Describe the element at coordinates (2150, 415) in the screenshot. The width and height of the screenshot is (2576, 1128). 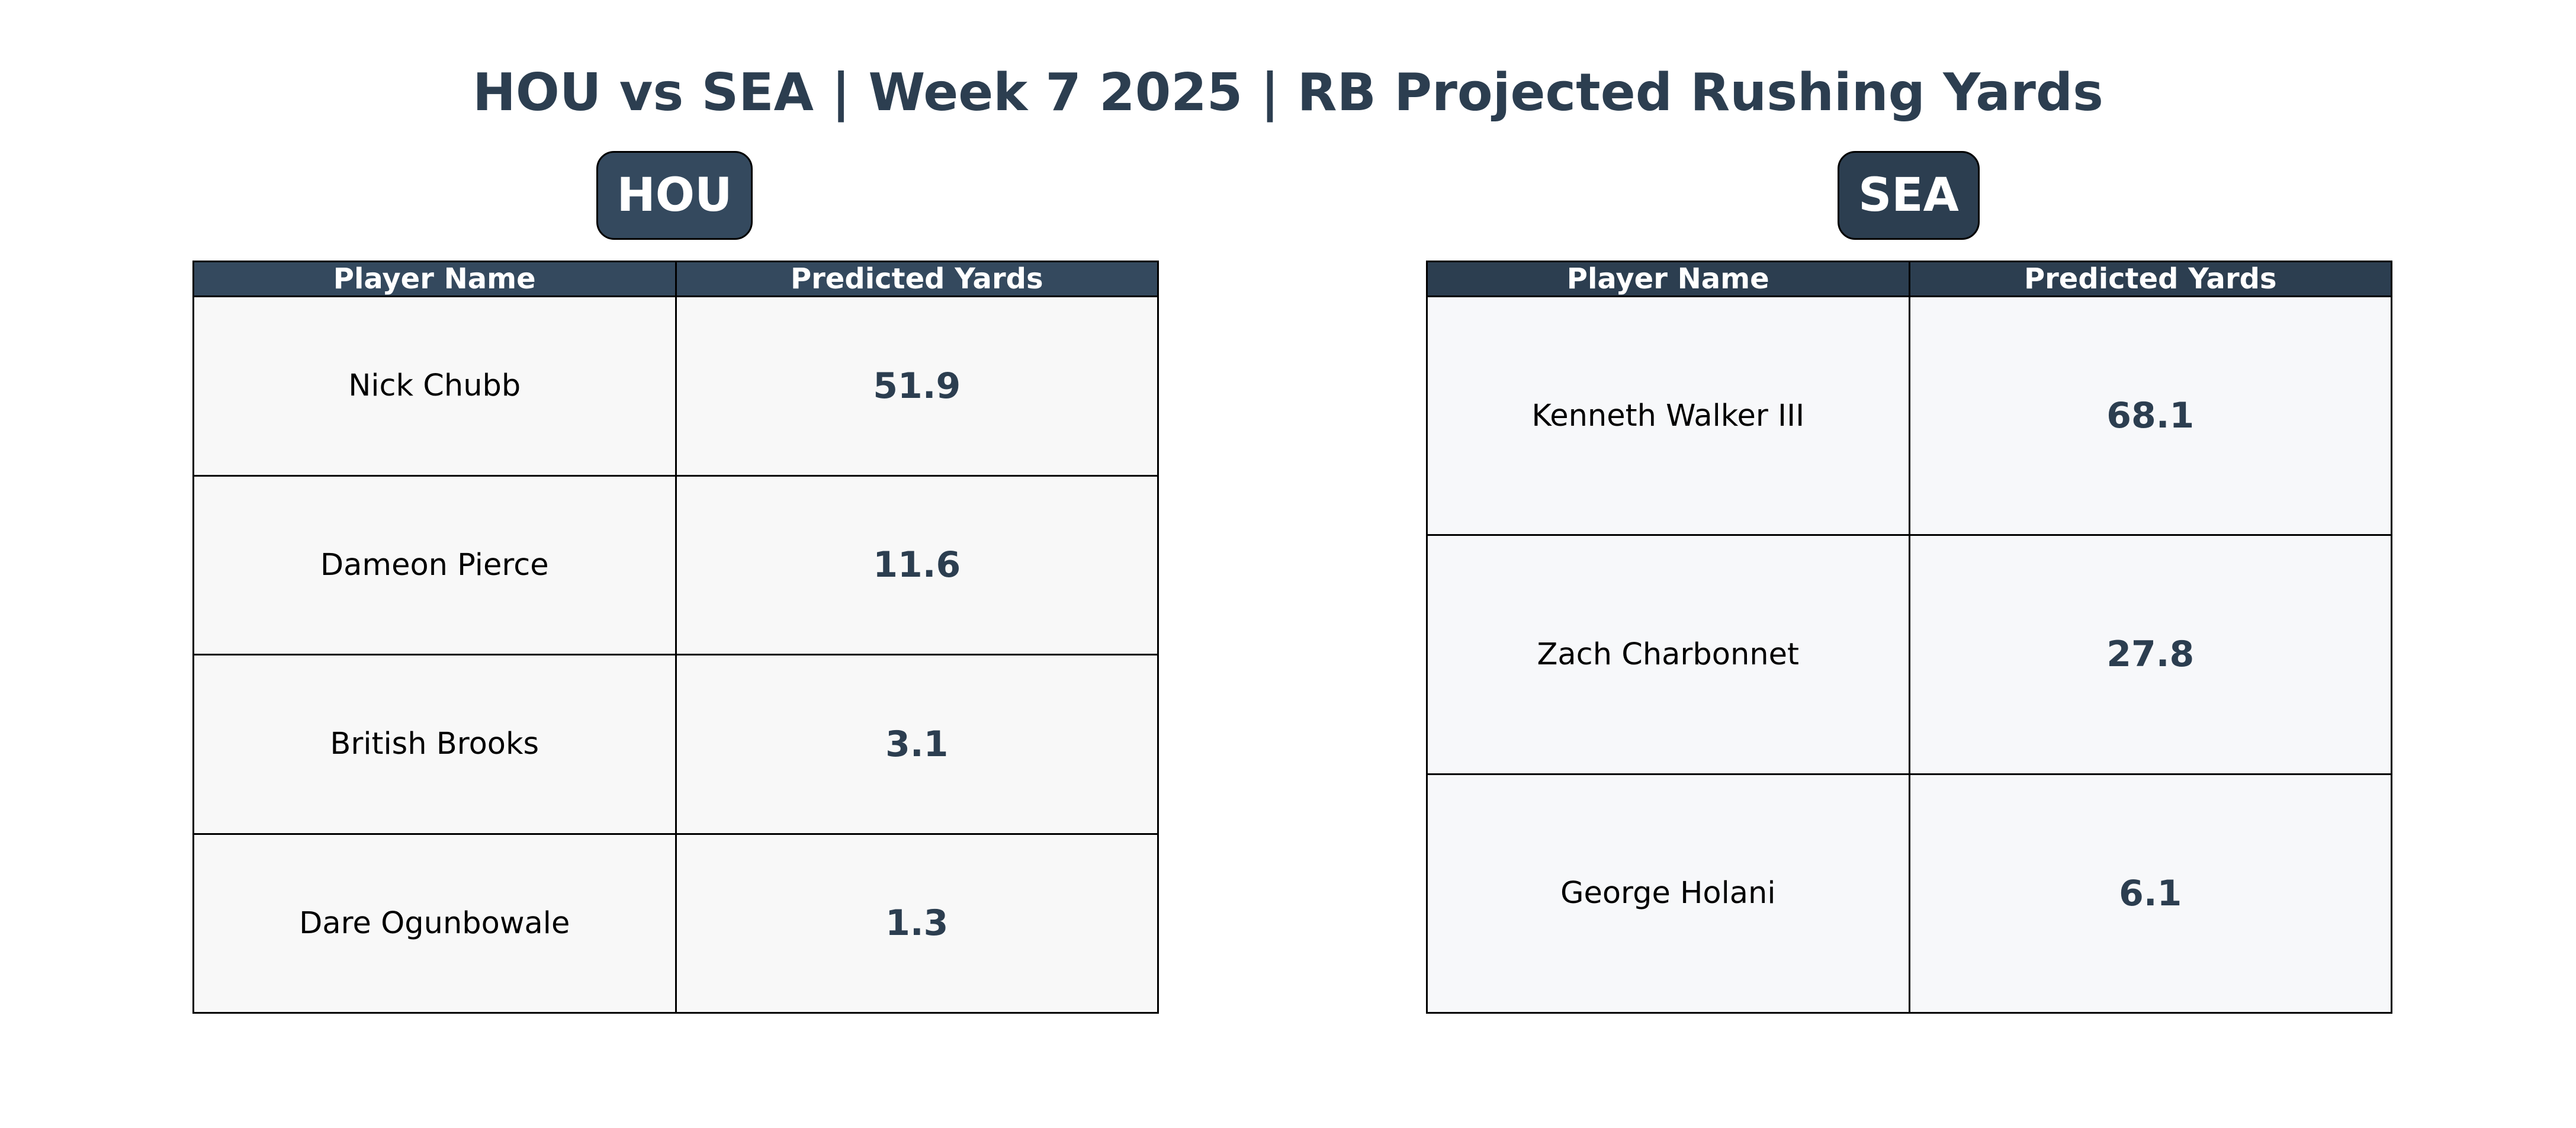
I see `predicted-yards-cell: 68.1` at that location.